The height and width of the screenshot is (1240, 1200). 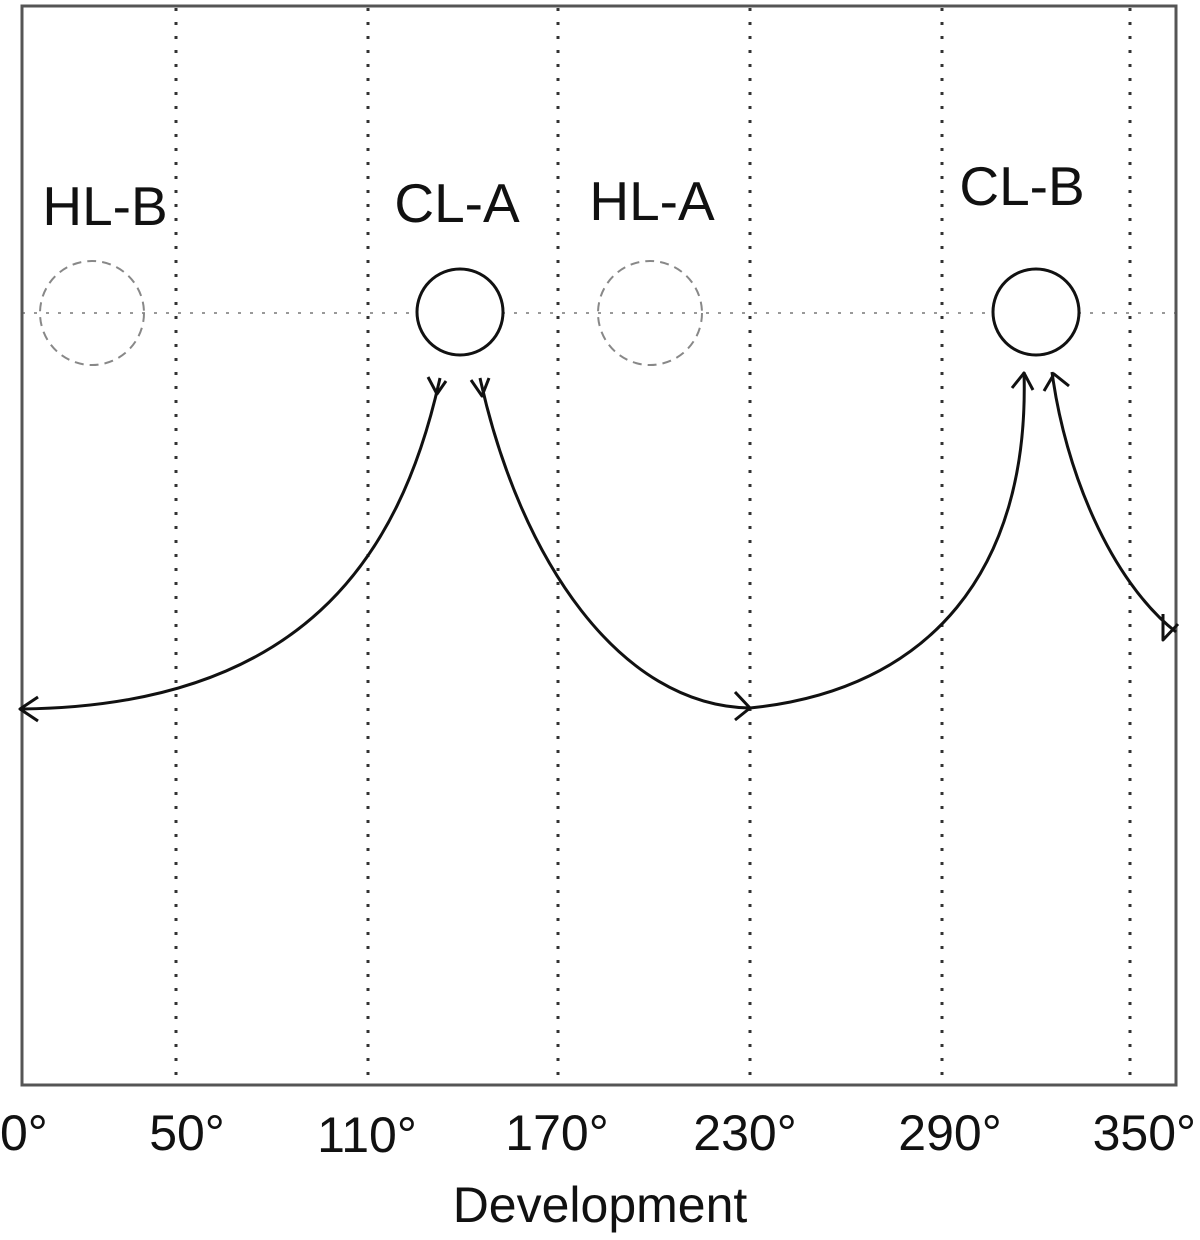 I want to click on curve-cl-a-to-left, so click(x=231, y=544).